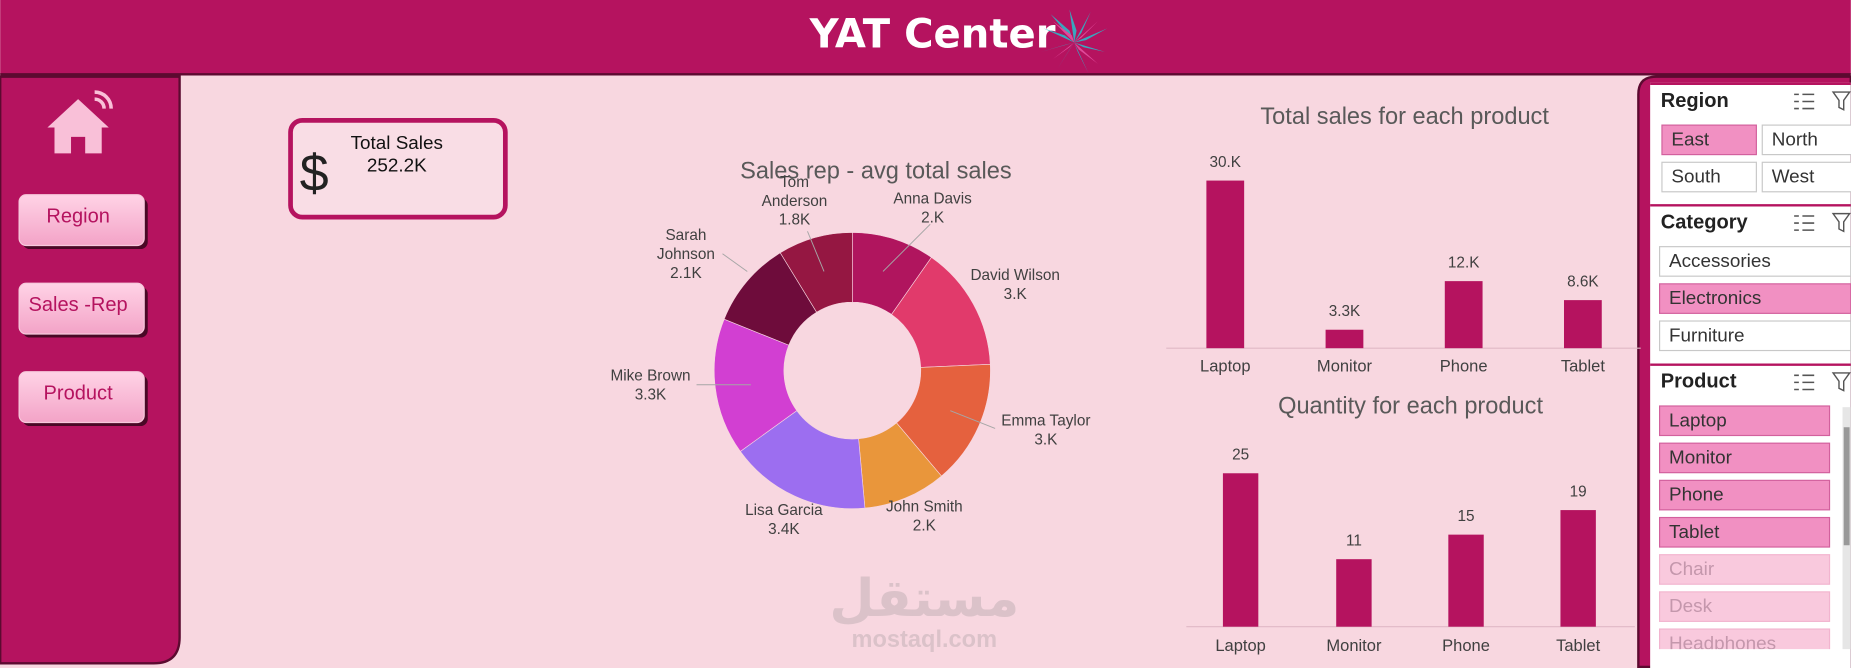 The width and height of the screenshot is (1851, 668). I want to click on slicer-item-label: Laptop, so click(1698, 420).